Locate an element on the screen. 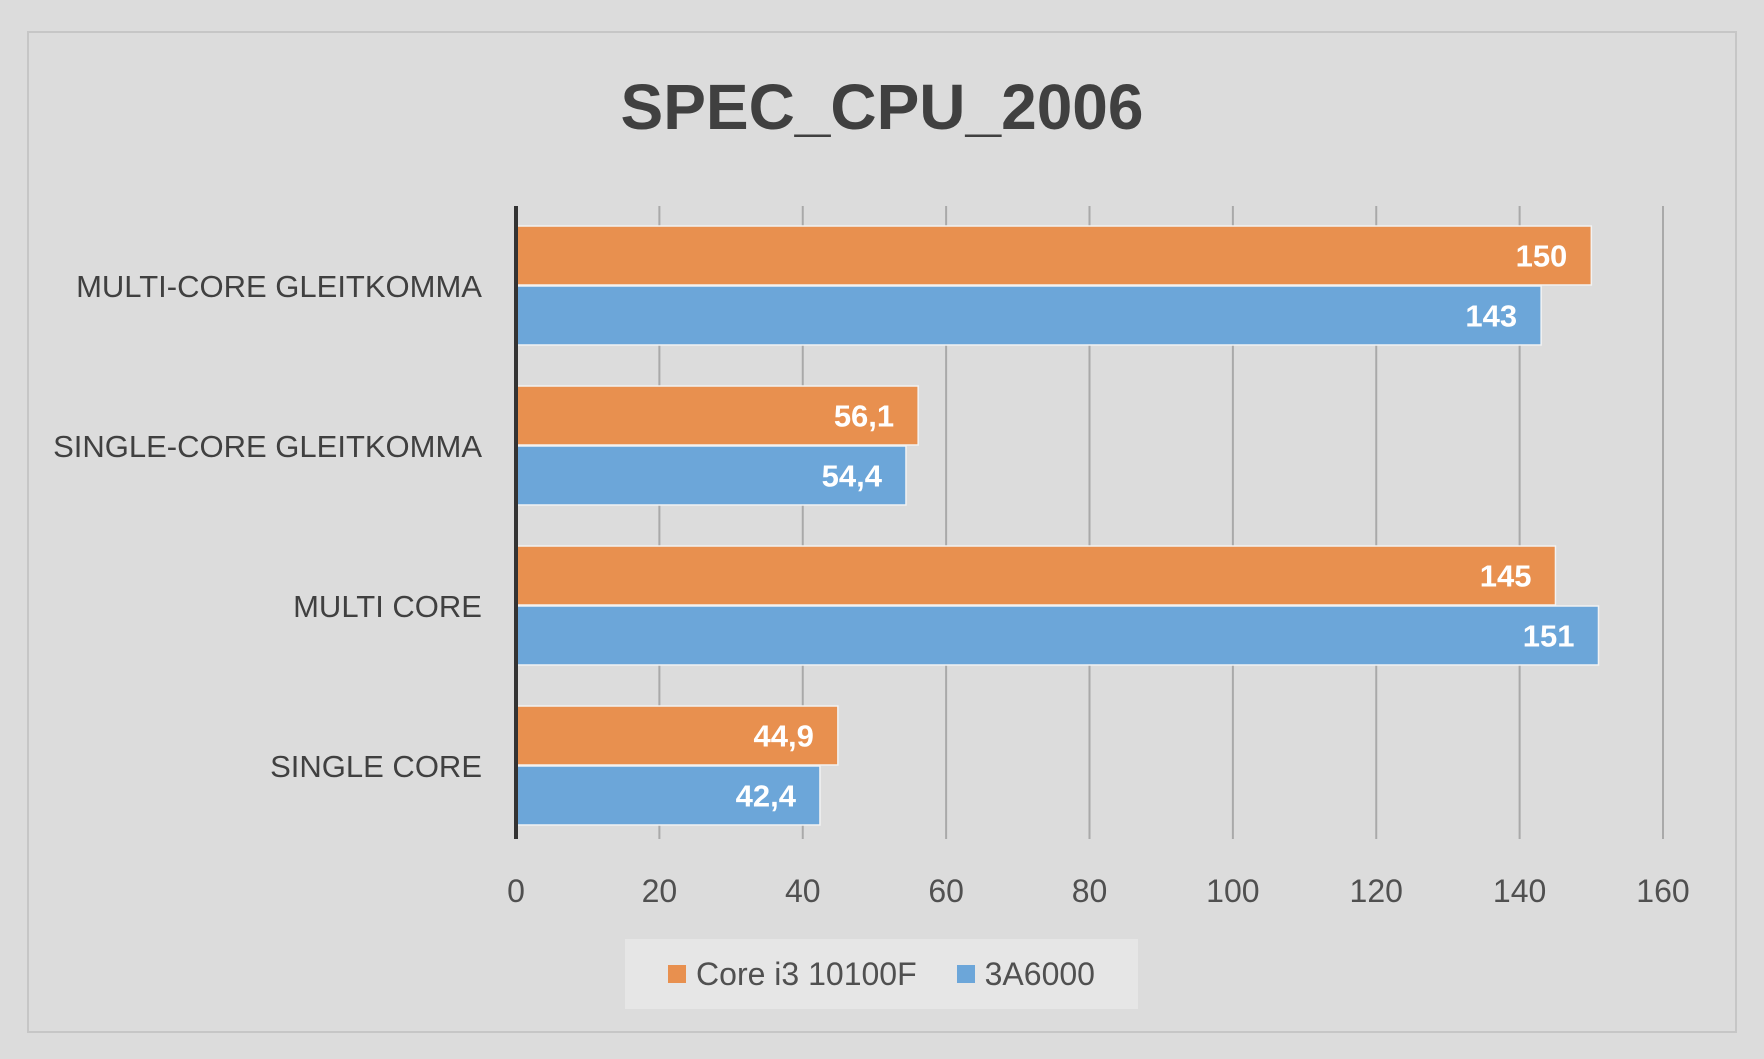  x-tick-label: 60 is located at coordinates (946, 891).